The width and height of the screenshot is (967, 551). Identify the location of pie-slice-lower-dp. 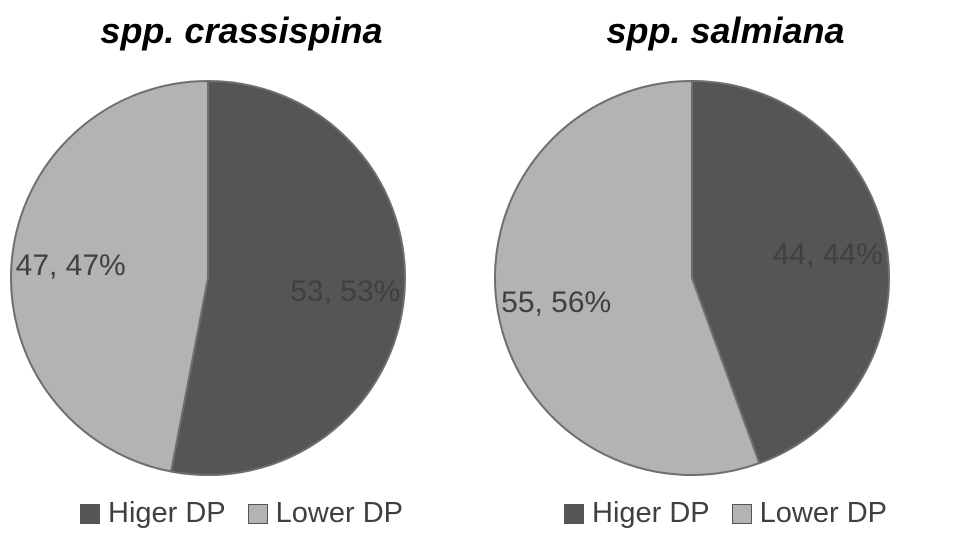
(109, 276).